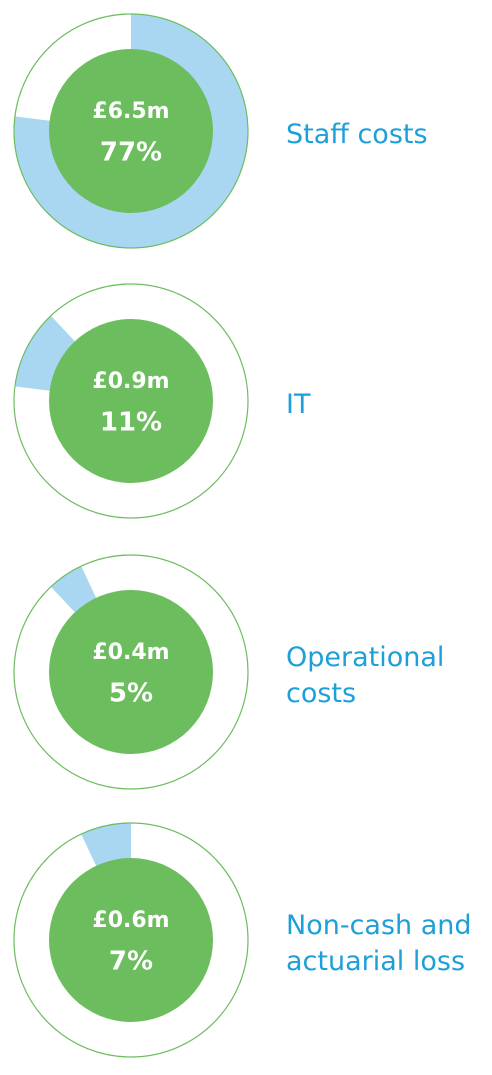 This screenshot has height=1075, width=492. What do you see at coordinates (298, 404) in the screenshot?
I see `category-label: IT` at bounding box center [298, 404].